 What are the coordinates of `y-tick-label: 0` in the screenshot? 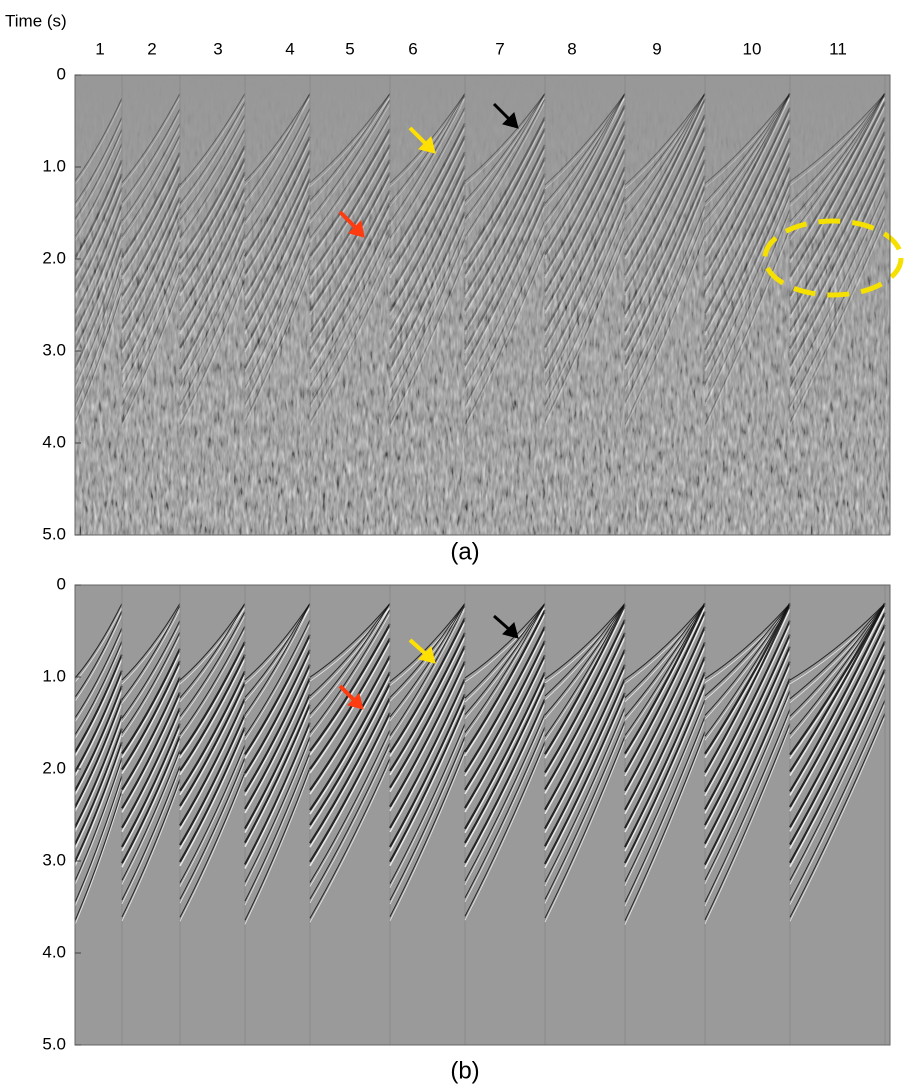 It's located at (61, 583).